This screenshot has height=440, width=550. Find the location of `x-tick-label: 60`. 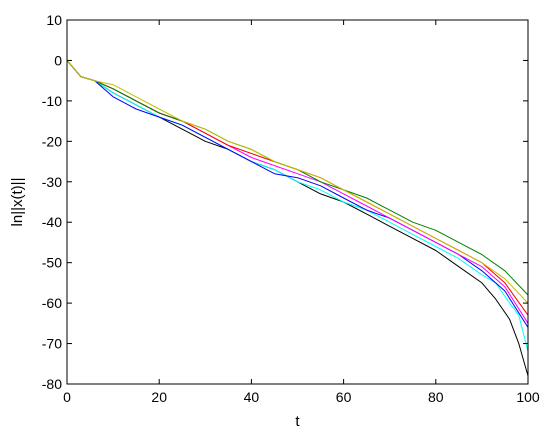

x-tick-label: 60 is located at coordinates (344, 397).